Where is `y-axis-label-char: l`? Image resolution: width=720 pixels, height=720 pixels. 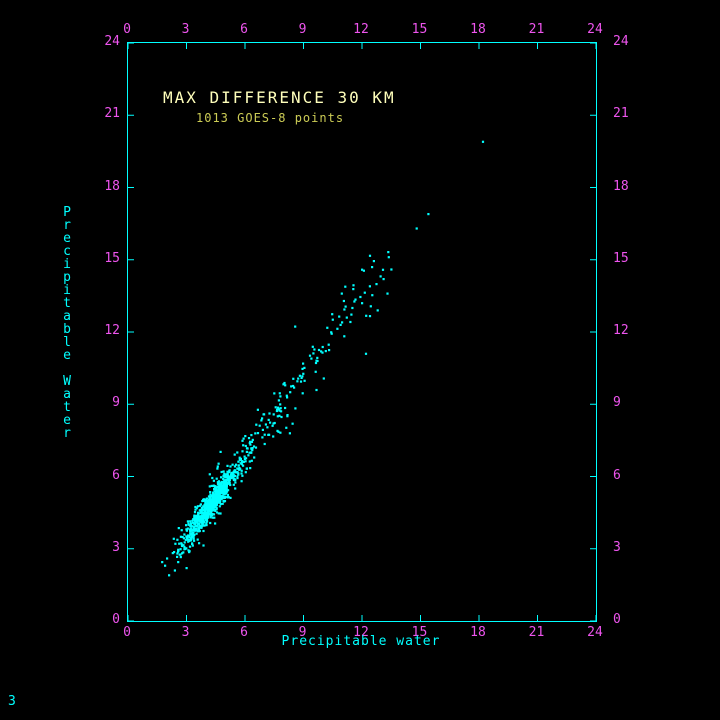 y-axis-label-char: l is located at coordinates (67, 342).